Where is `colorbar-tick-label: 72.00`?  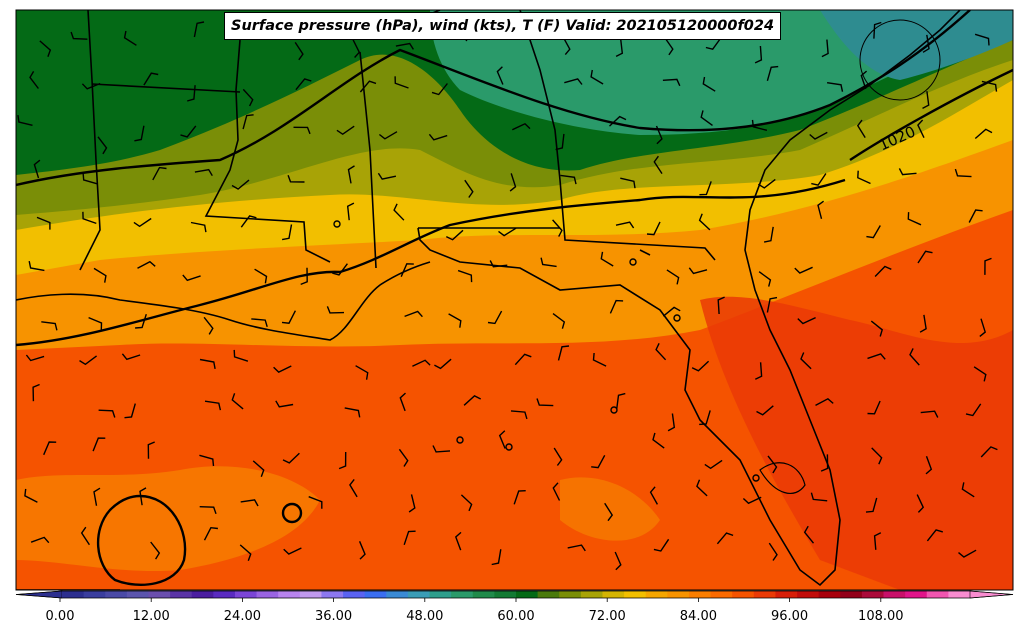 colorbar-tick-label: 72.00 is located at coordinates (607, 616).